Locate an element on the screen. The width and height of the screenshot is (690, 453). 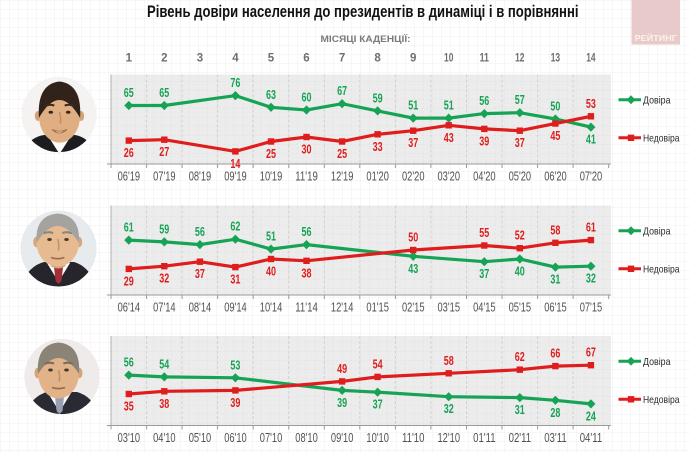
svg-text: 08'19 is located at coordinates (200, 176).